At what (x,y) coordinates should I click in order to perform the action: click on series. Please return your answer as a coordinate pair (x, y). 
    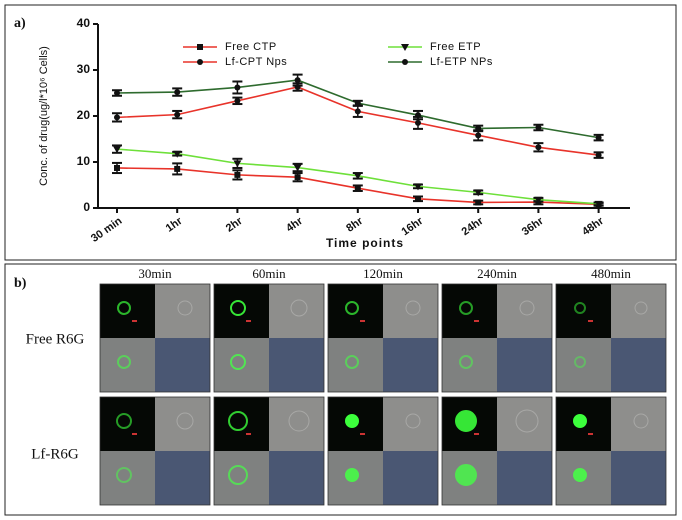
    Looking at the image, I should click on (358, 120).